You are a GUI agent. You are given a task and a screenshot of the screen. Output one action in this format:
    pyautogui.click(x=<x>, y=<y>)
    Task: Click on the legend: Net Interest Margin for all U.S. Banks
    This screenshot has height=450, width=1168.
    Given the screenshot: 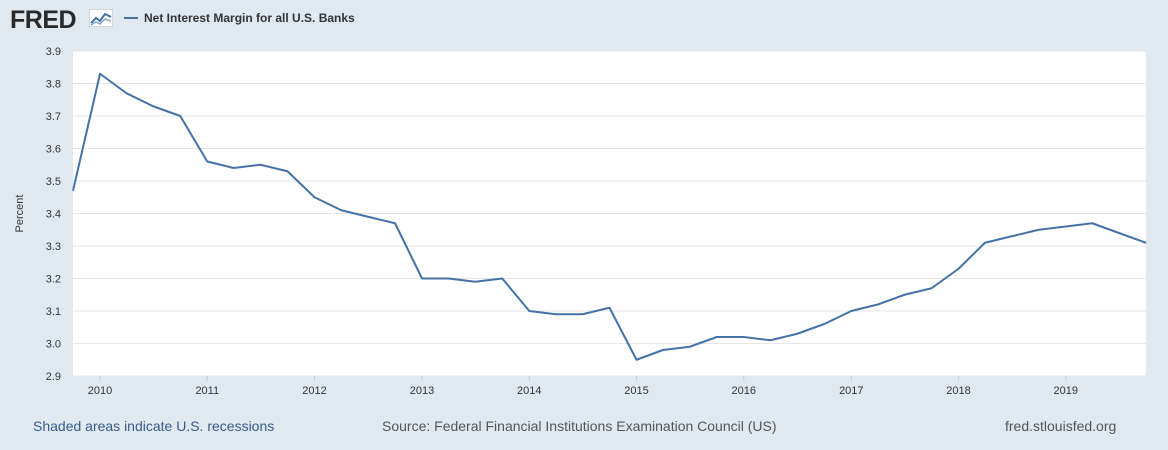 What is the action you would take?
    pyautogui.click(x=239, y=18)
    